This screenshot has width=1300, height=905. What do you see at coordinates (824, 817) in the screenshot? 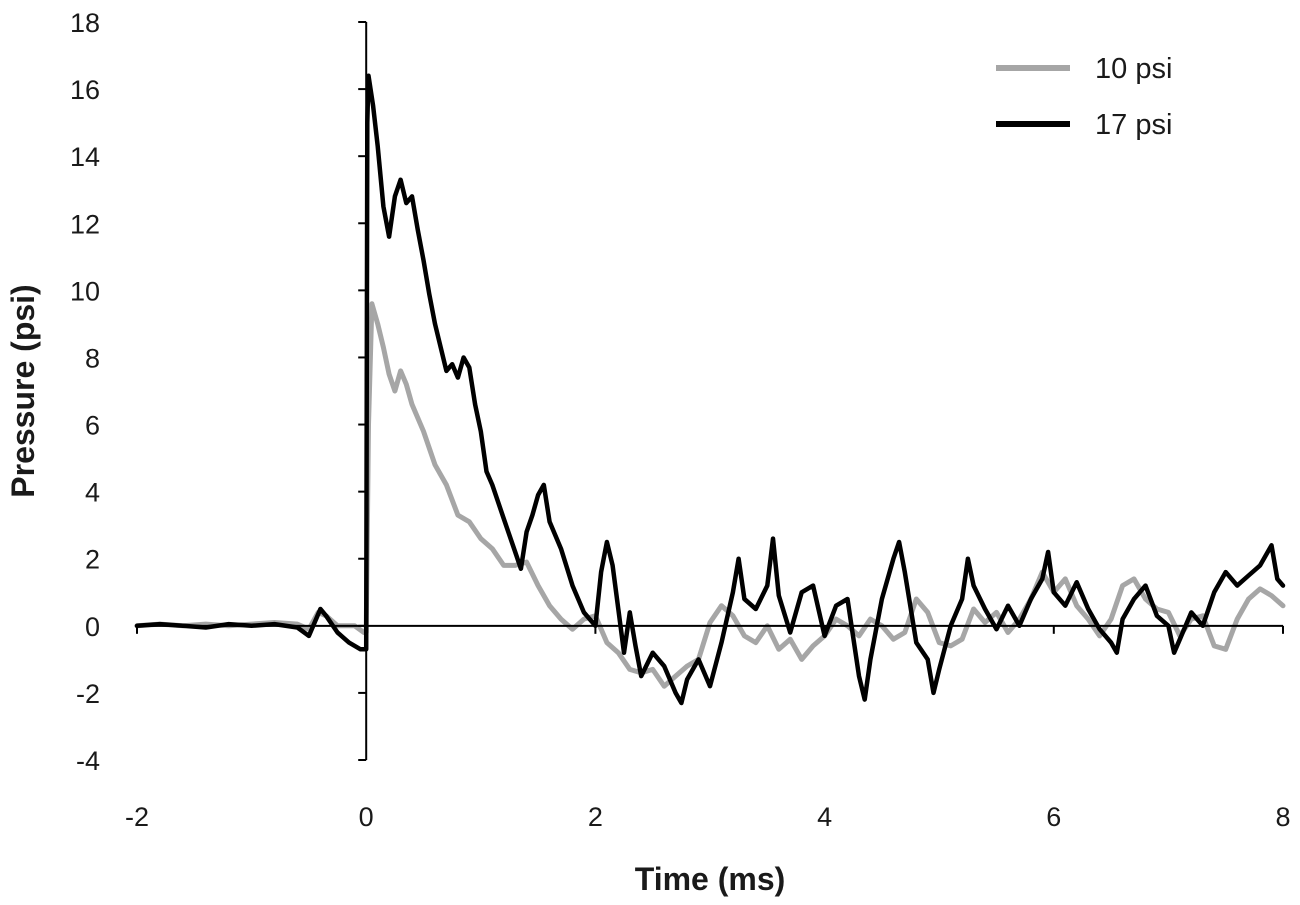
I see `x-tick-label: 4` at bounding box center [824, 817].